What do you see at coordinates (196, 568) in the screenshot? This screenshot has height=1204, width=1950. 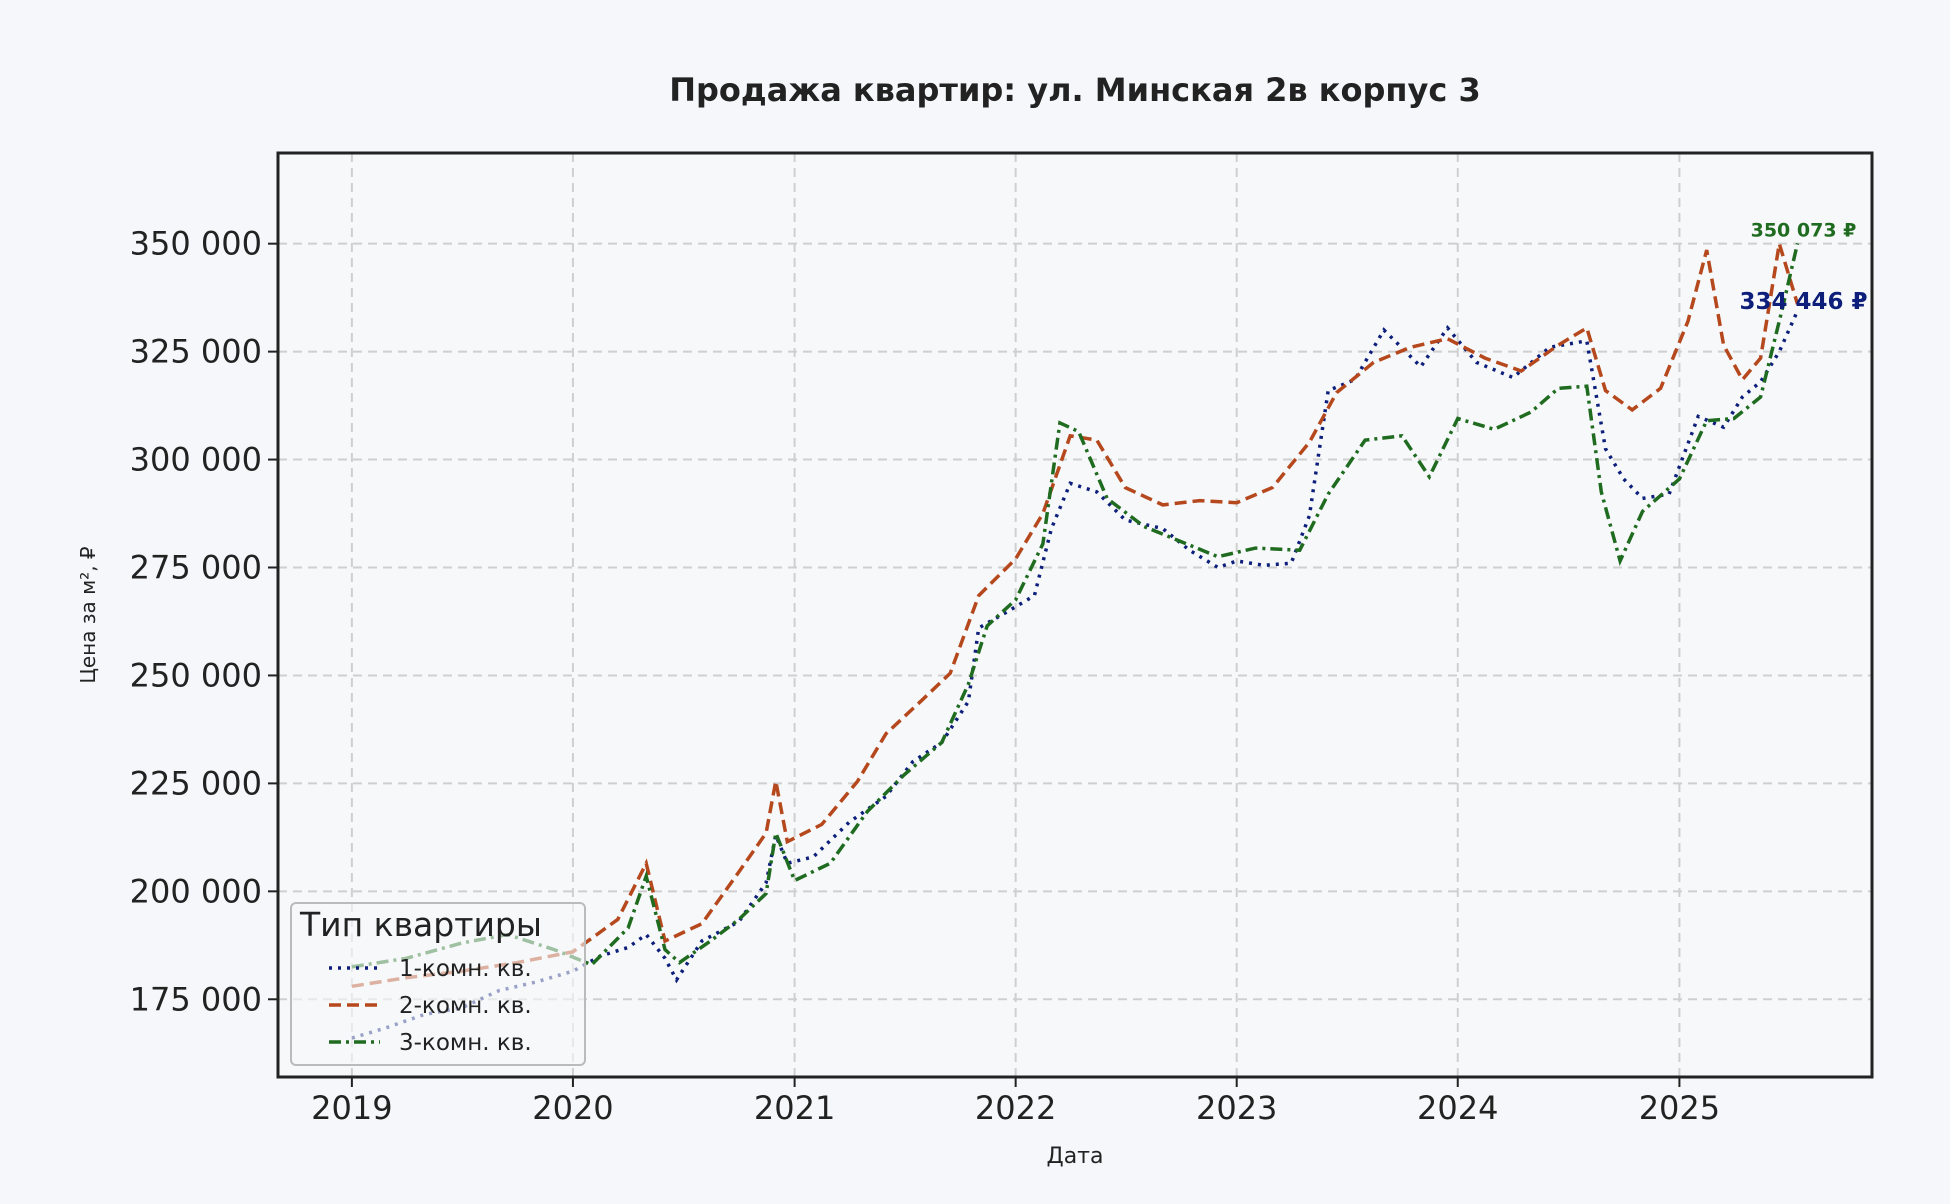 I see `y-tick-label: 275 000` at bounding box center [196, 568].